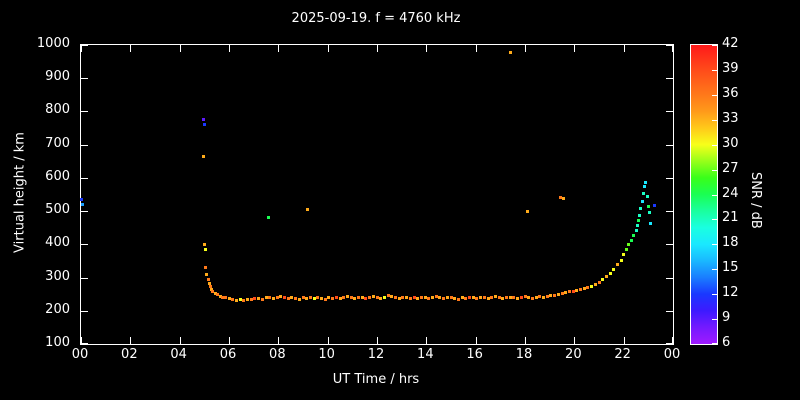 Image resolution: width=800 pixels, height=400 pixels. What do you see at coordinates (57, 176) in the screenshot?
I see `y-tick-label: 600` at bounding box center [57, 176].